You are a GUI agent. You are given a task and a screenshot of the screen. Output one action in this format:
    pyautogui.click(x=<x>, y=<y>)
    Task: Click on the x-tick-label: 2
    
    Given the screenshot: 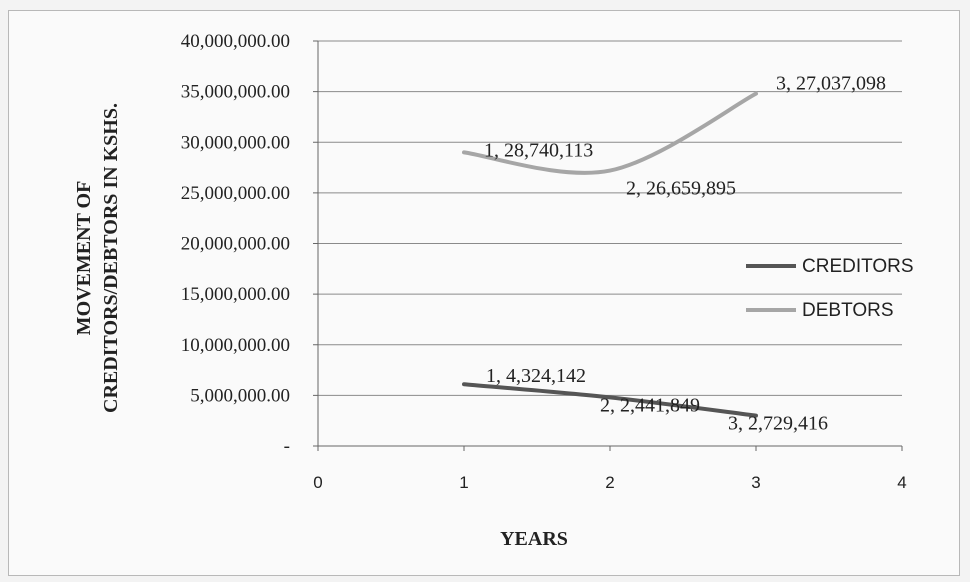 What is the action you would take?
    pyautogui.click(x=609, y=482)
    